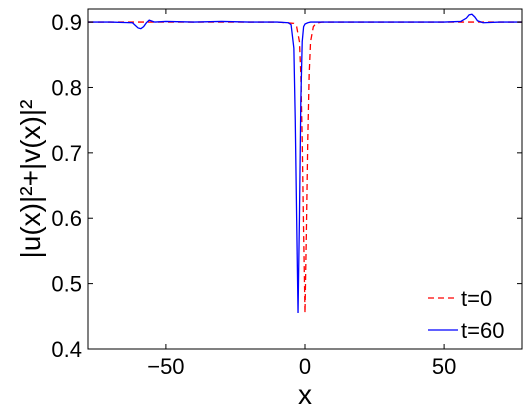  I want to click on x-tick-label: −50, so click(165, 366).